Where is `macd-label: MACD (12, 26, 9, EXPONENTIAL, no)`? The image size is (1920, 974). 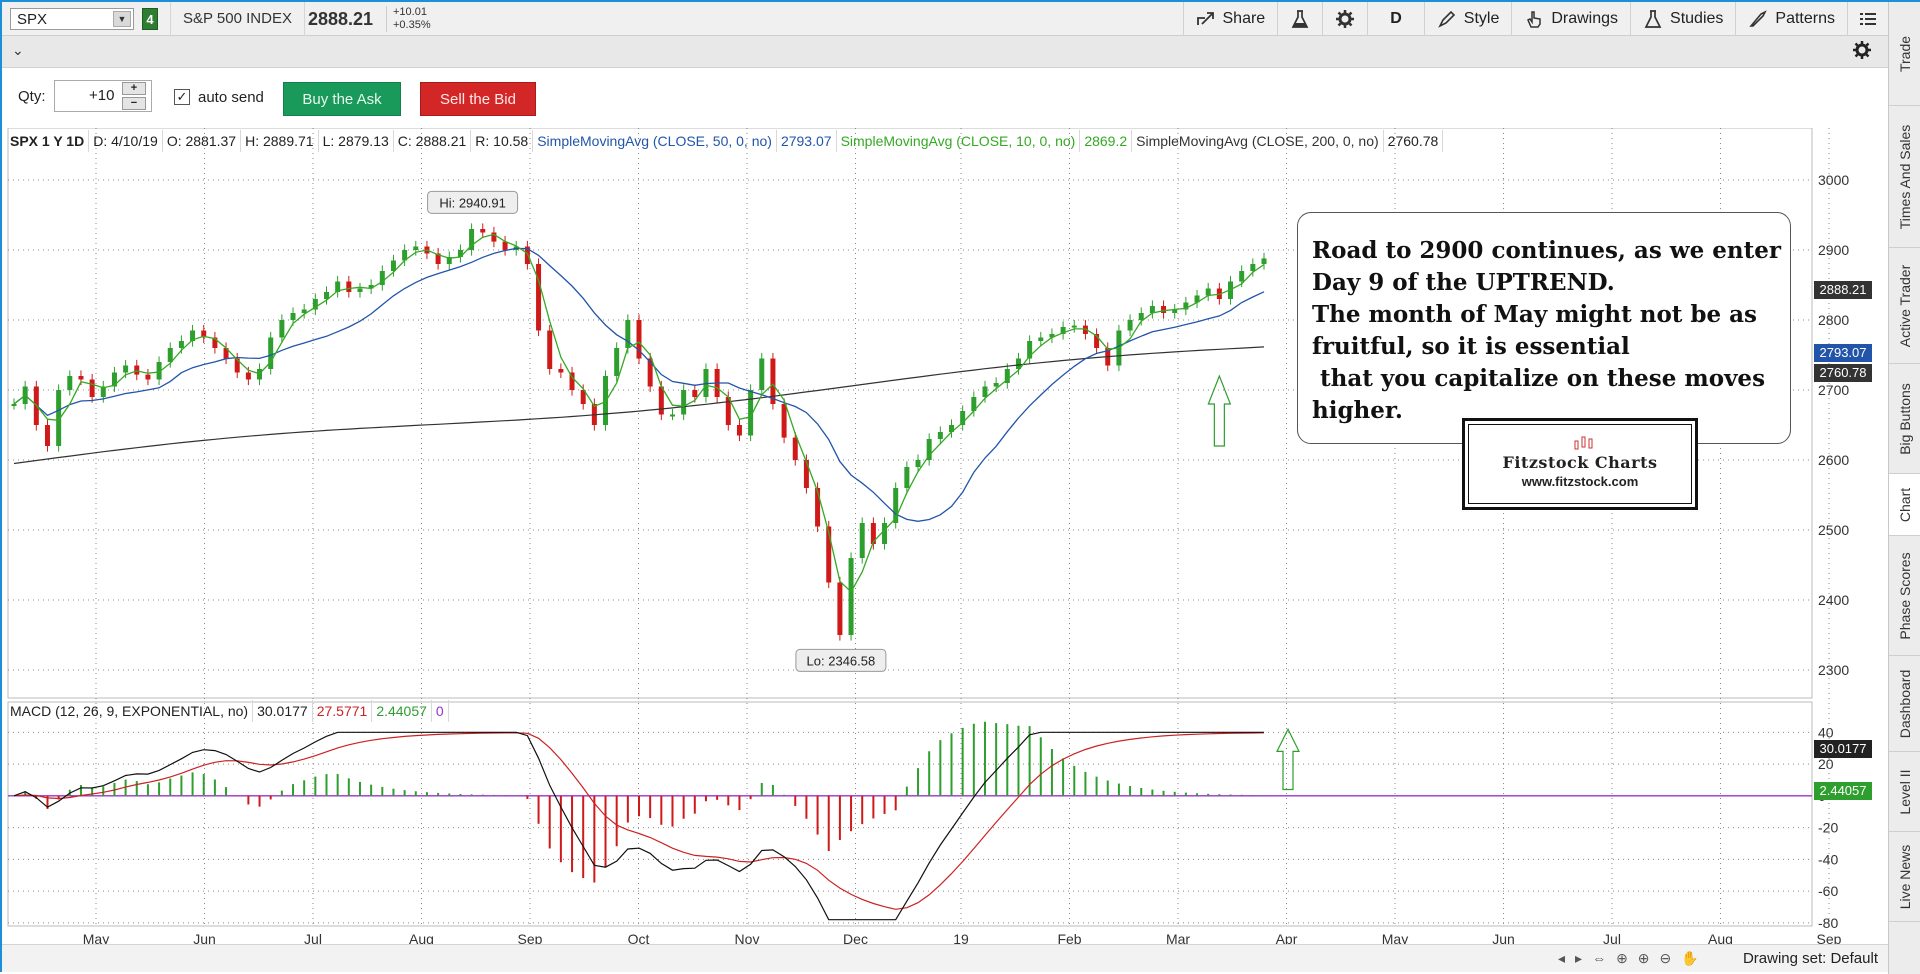 macd-label: MACD (12, 26, 9, EXPONENTIAL, no) is located at coordinates (130, 711).